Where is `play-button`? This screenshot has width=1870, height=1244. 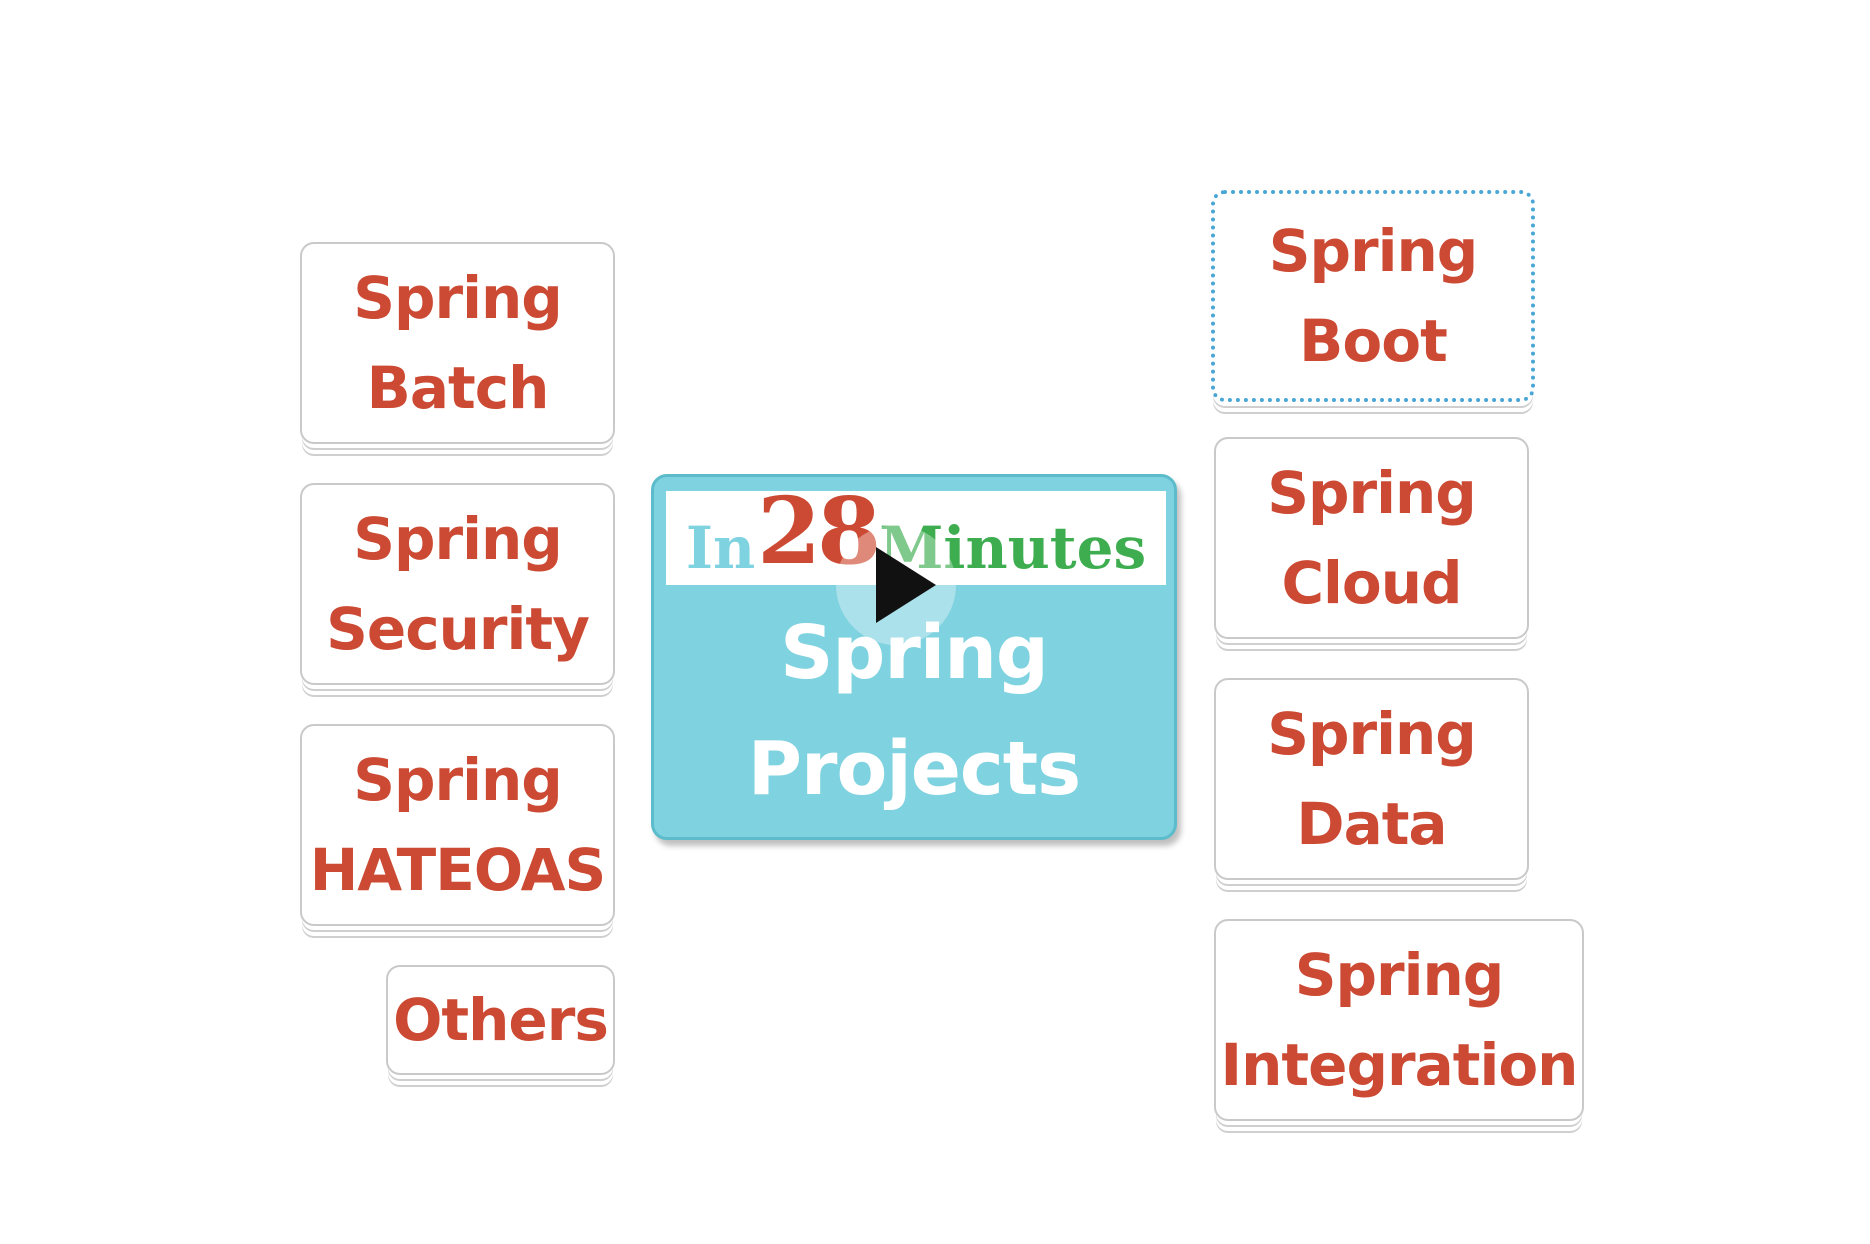
play-button is located at coordinates (896, 585).